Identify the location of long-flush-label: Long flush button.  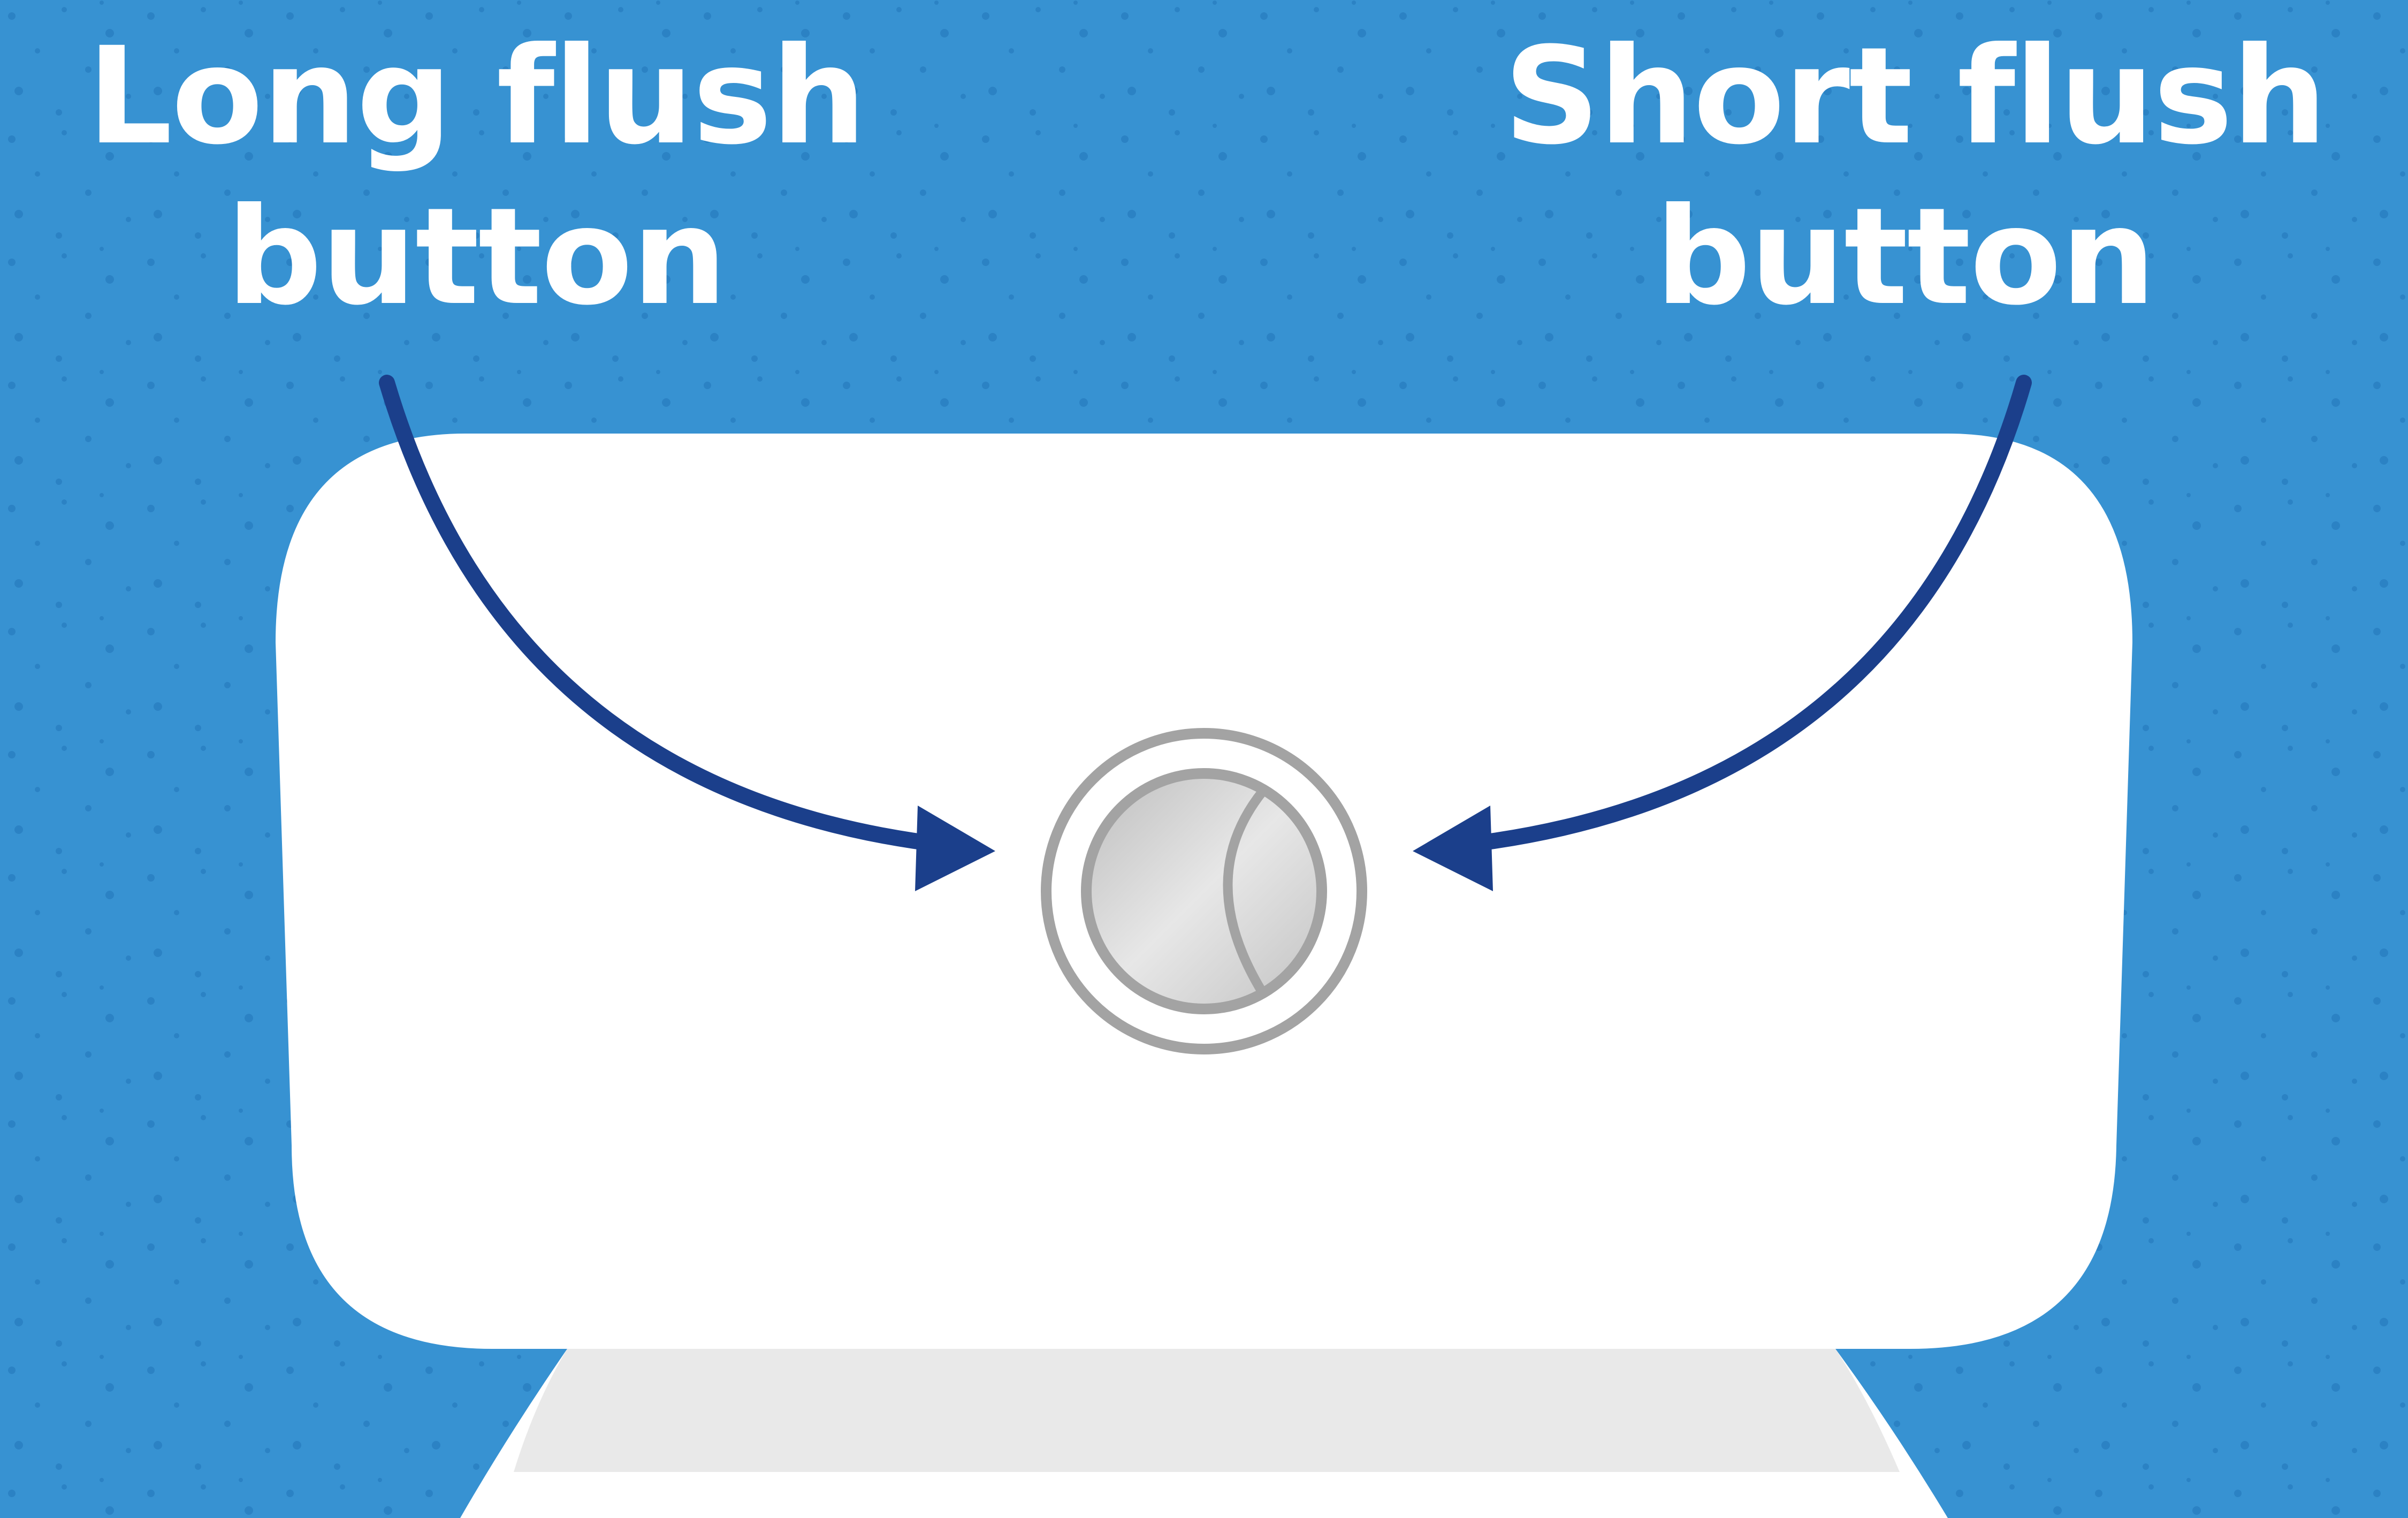
(476, 176).